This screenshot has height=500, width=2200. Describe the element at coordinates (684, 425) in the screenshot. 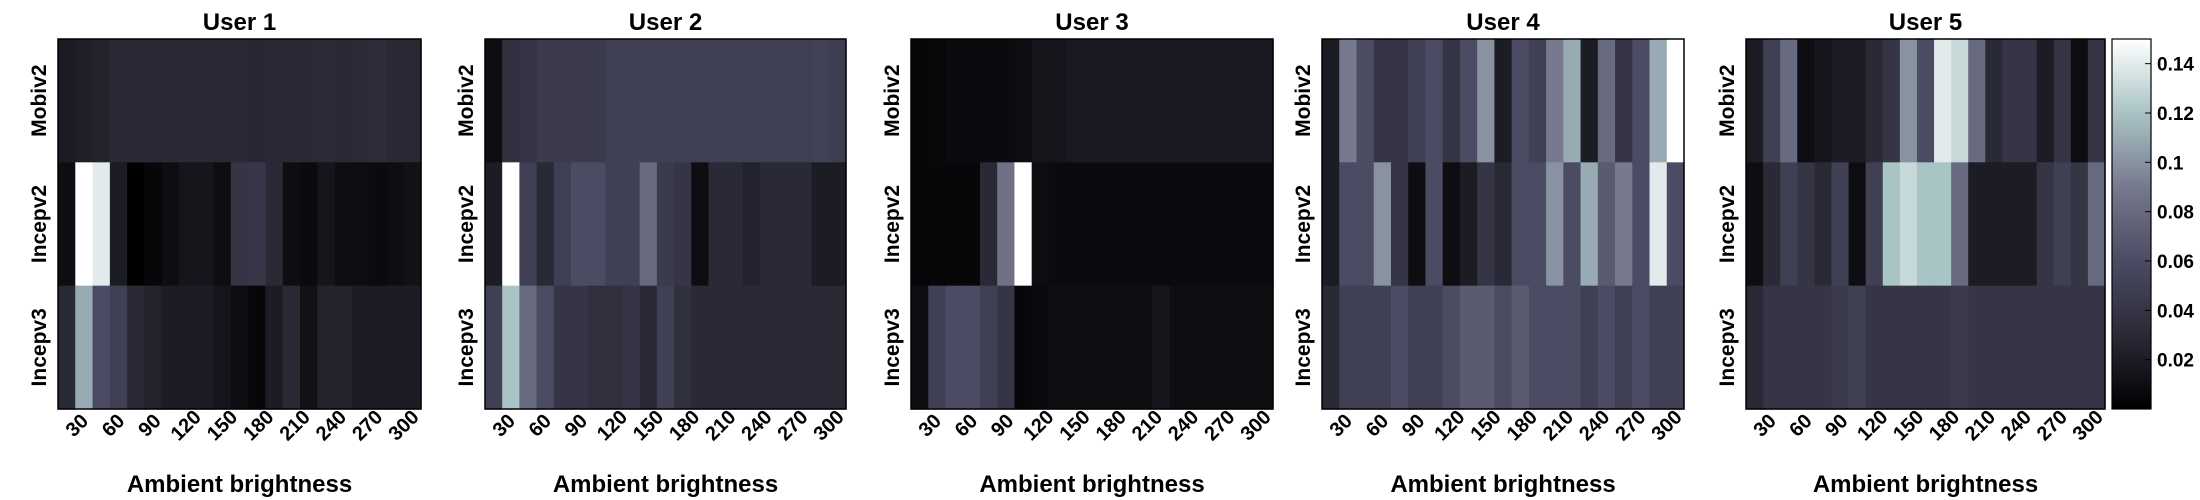

I see `x-tick-label: 180` at that location.